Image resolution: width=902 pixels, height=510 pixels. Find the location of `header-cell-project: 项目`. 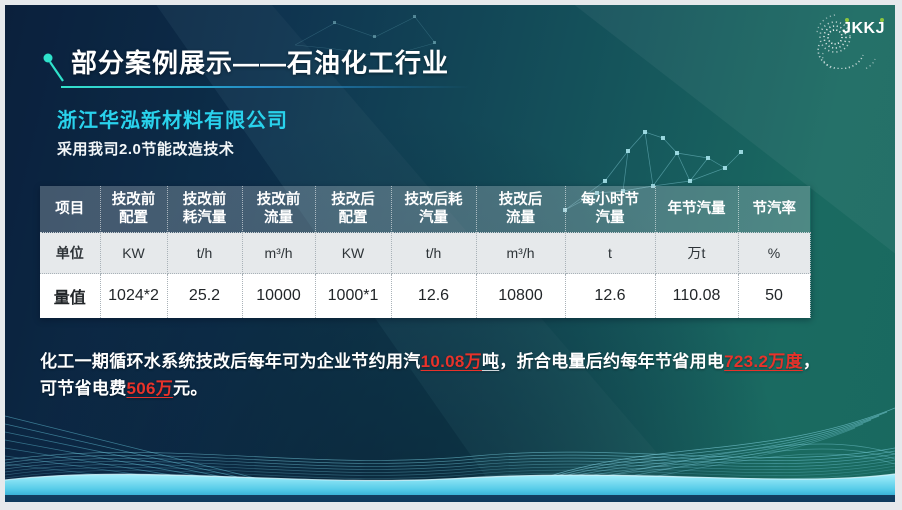

header-cell-project: 项目 is located at coordinates (70, 209).